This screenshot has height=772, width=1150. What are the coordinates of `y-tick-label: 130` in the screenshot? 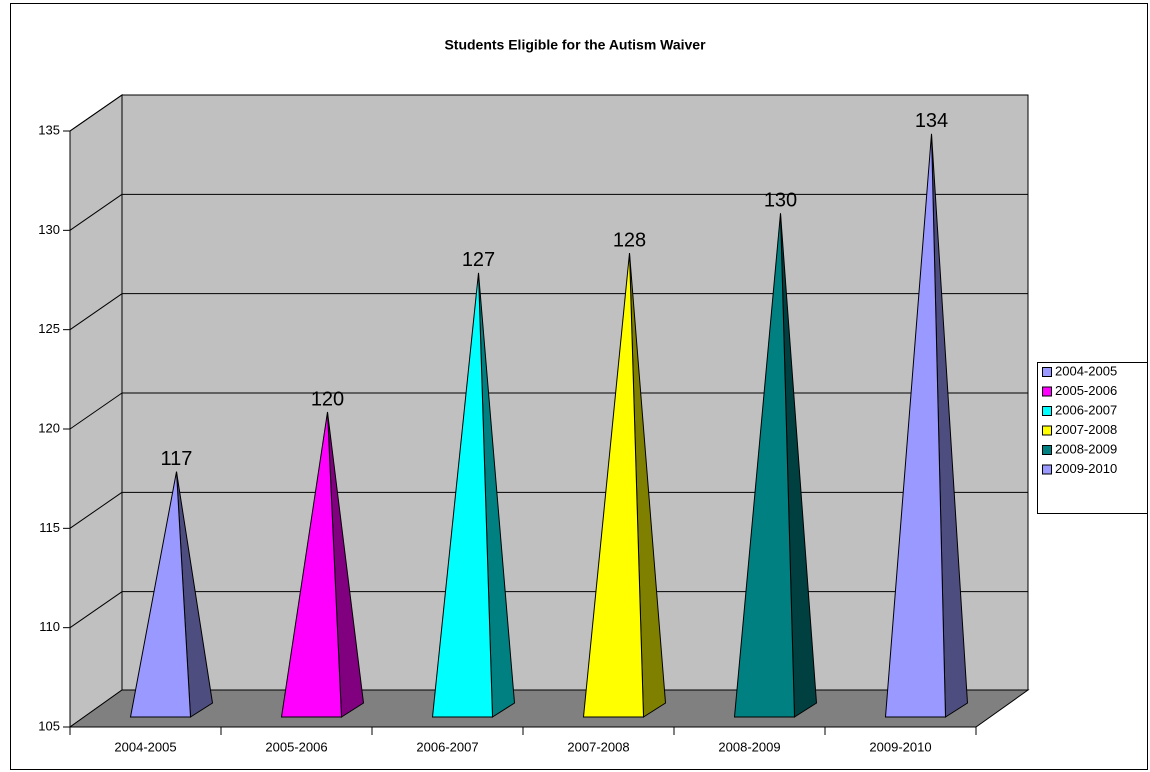 It's located at (49, 229).